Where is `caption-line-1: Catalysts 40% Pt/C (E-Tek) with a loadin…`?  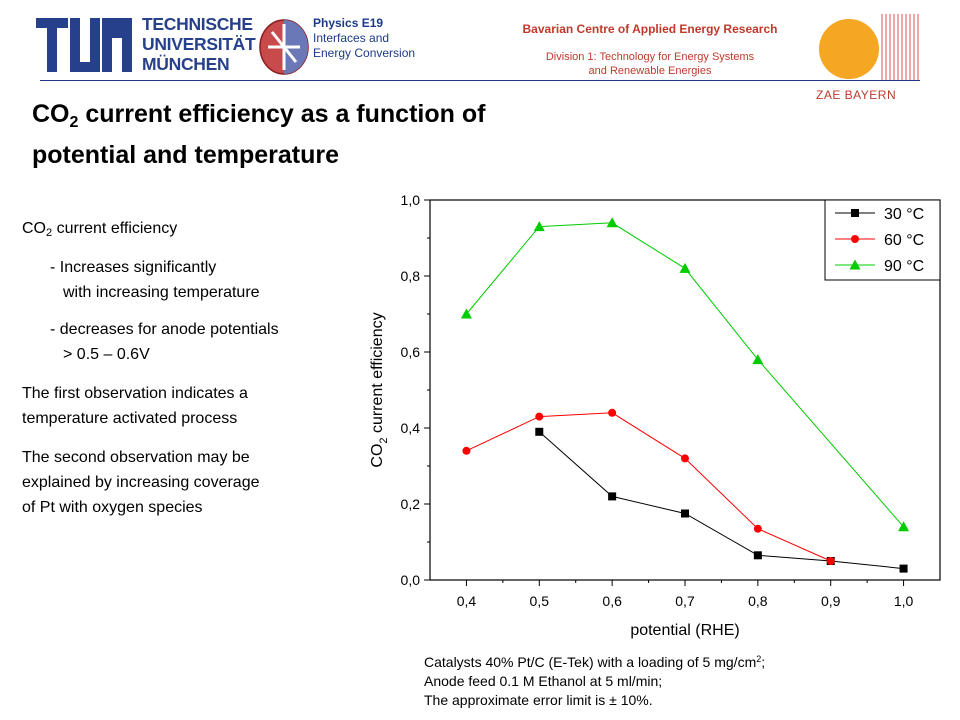
caption-line-1: Catalysts 40% Pt/C (E-Tek) with a loadin… is located at coordinates (595, 662).